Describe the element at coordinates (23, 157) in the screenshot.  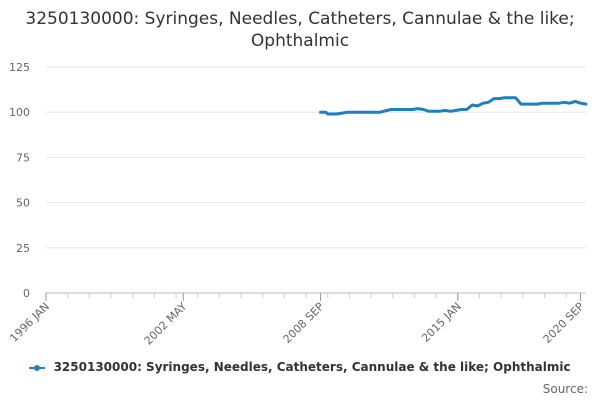
I see `y-tick-label: 75` at that location.